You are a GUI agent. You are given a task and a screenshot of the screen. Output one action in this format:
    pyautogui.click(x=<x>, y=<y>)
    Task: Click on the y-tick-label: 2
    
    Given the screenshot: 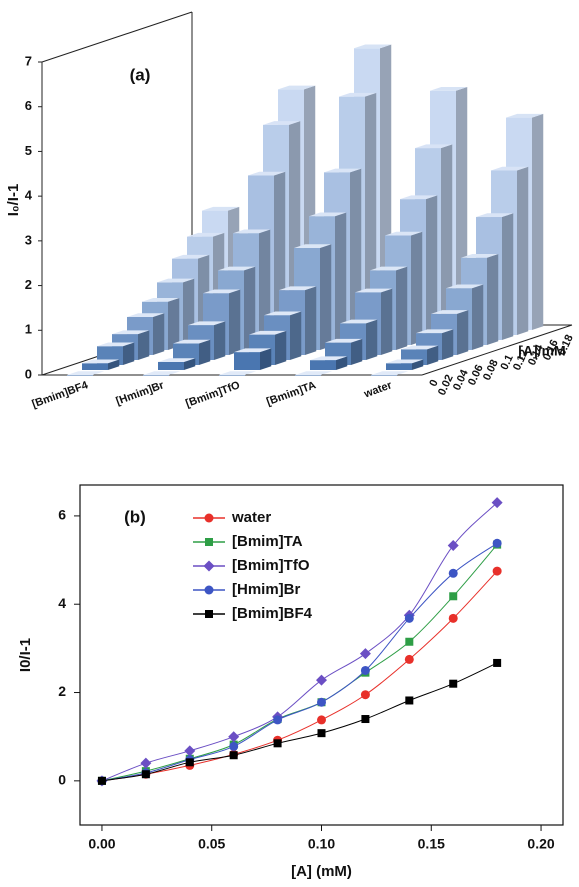 What is the action you would take?
    pyautogui.click(x=62, y=691)
    